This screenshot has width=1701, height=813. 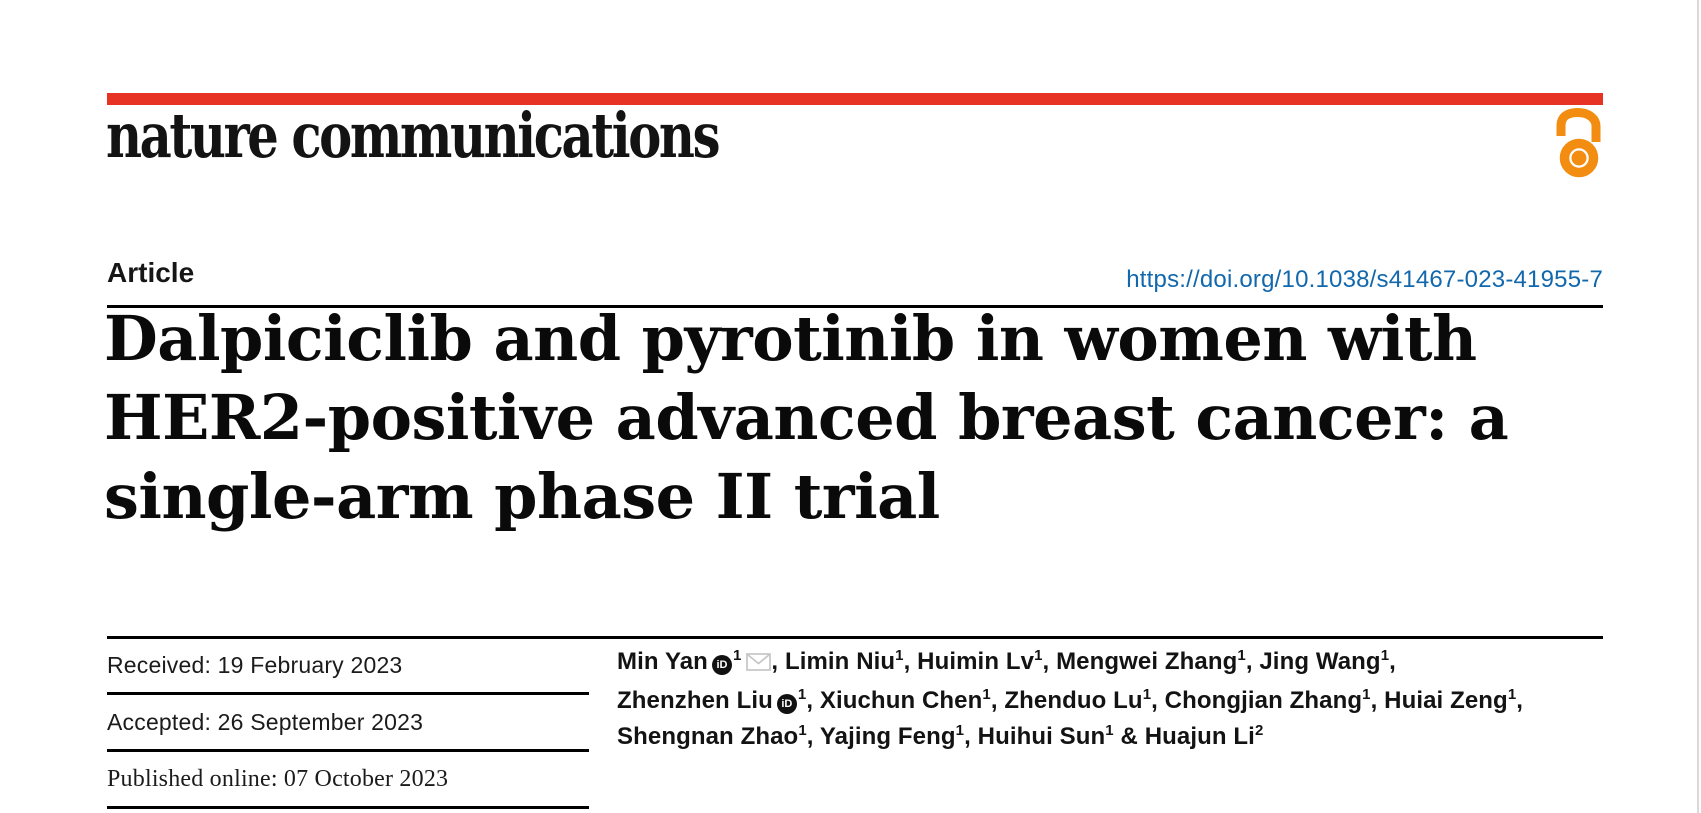 What do you see at coordinates (1313, 661) in the screenshot?
I see `author-name-text: , Jing Wang` at bounding box center [1313, 661].